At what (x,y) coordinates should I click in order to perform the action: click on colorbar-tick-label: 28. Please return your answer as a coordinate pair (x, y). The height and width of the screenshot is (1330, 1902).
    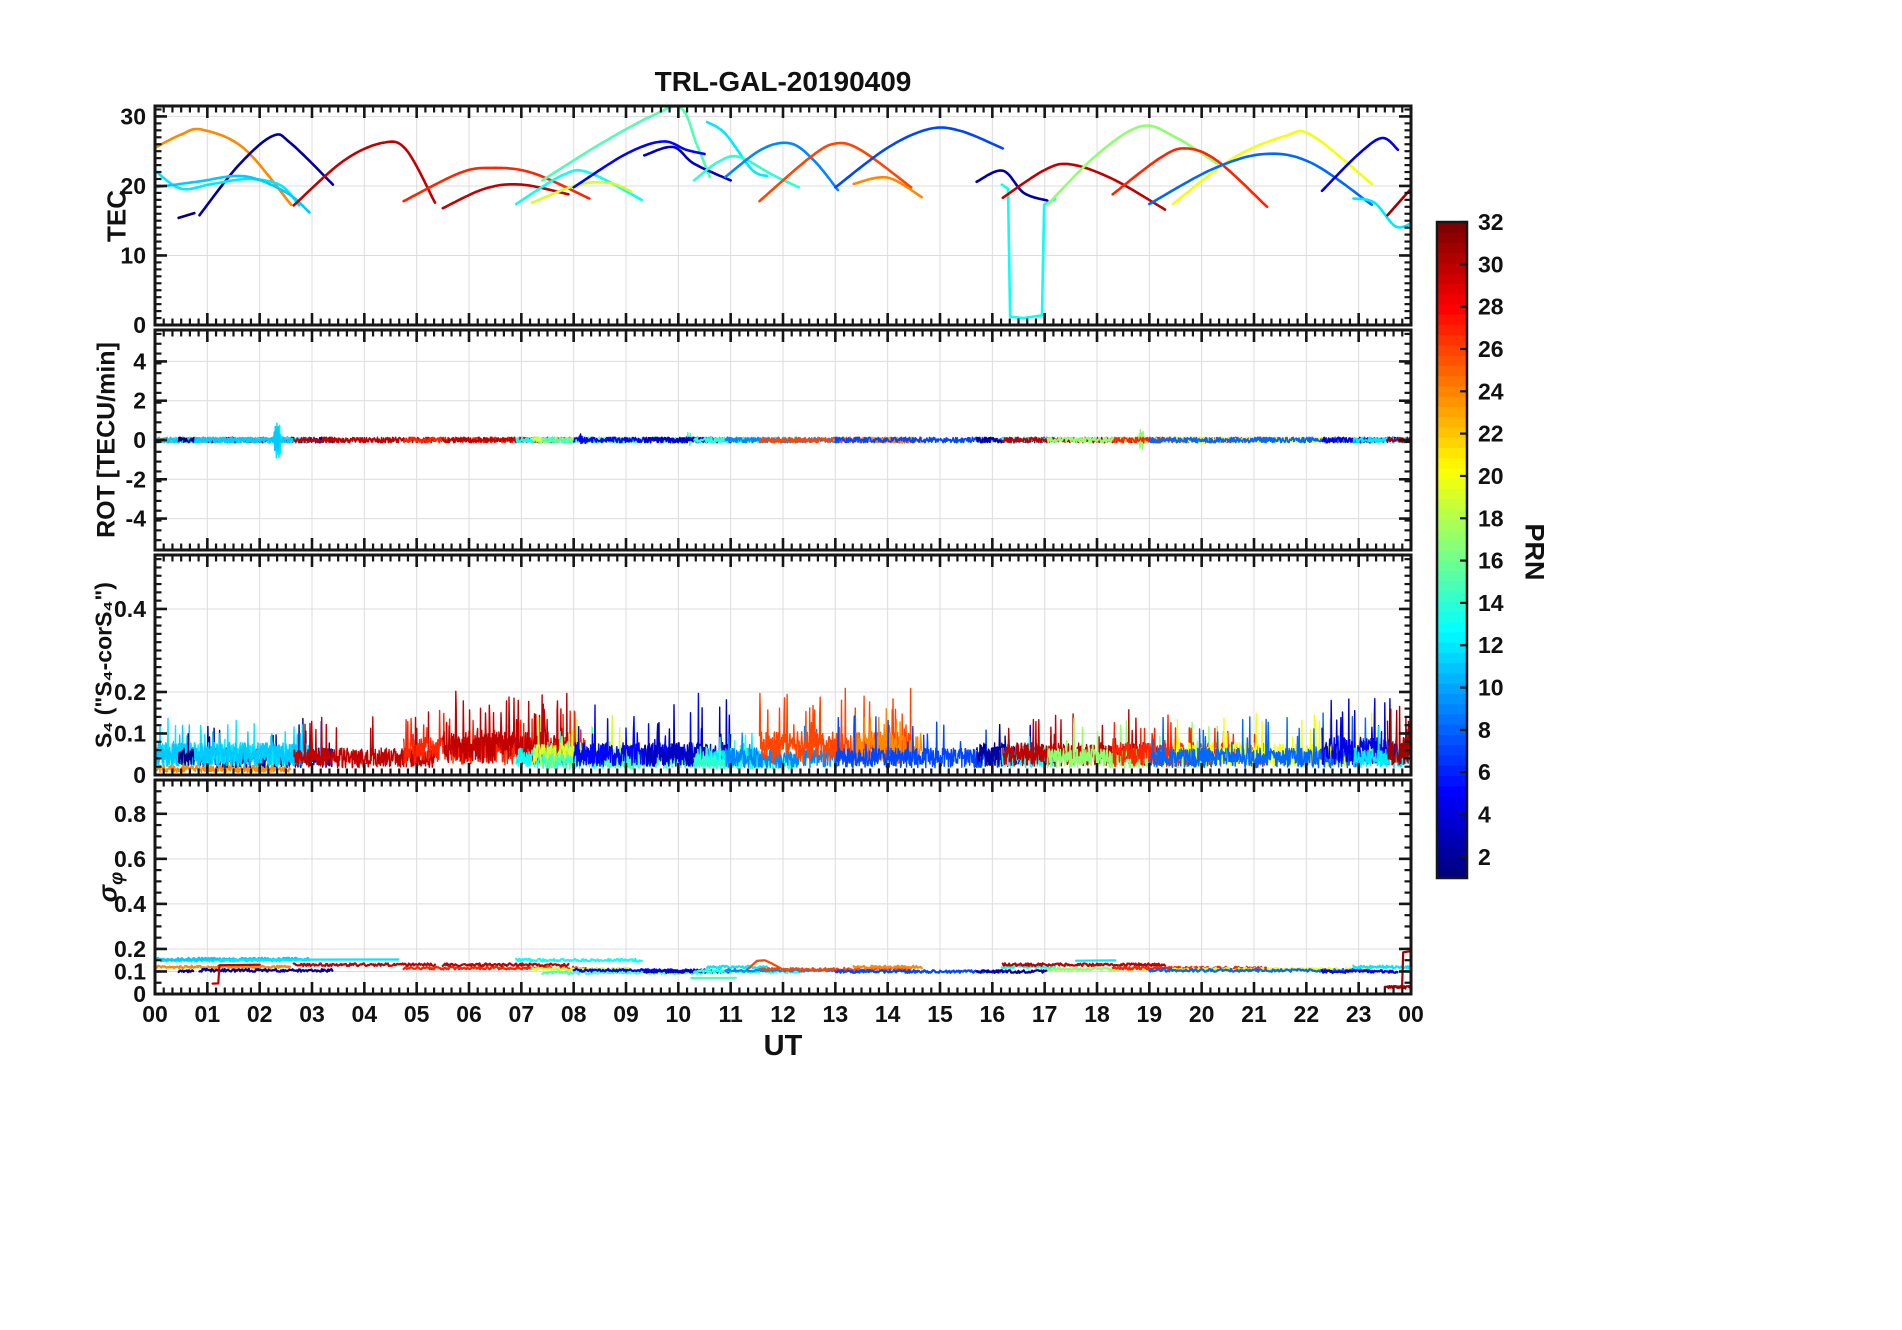
    Looking at the image, I should click on (1491, 307).